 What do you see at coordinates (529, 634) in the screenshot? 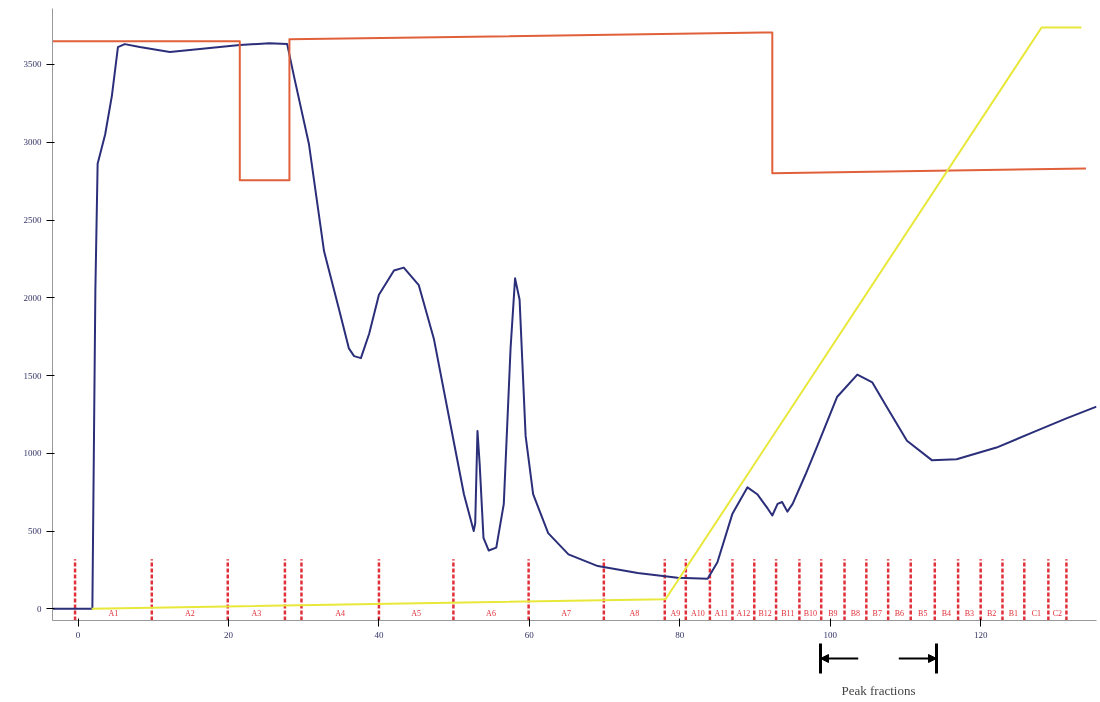
I see `x-tick-label: 60` at bounding box center [529, 634].